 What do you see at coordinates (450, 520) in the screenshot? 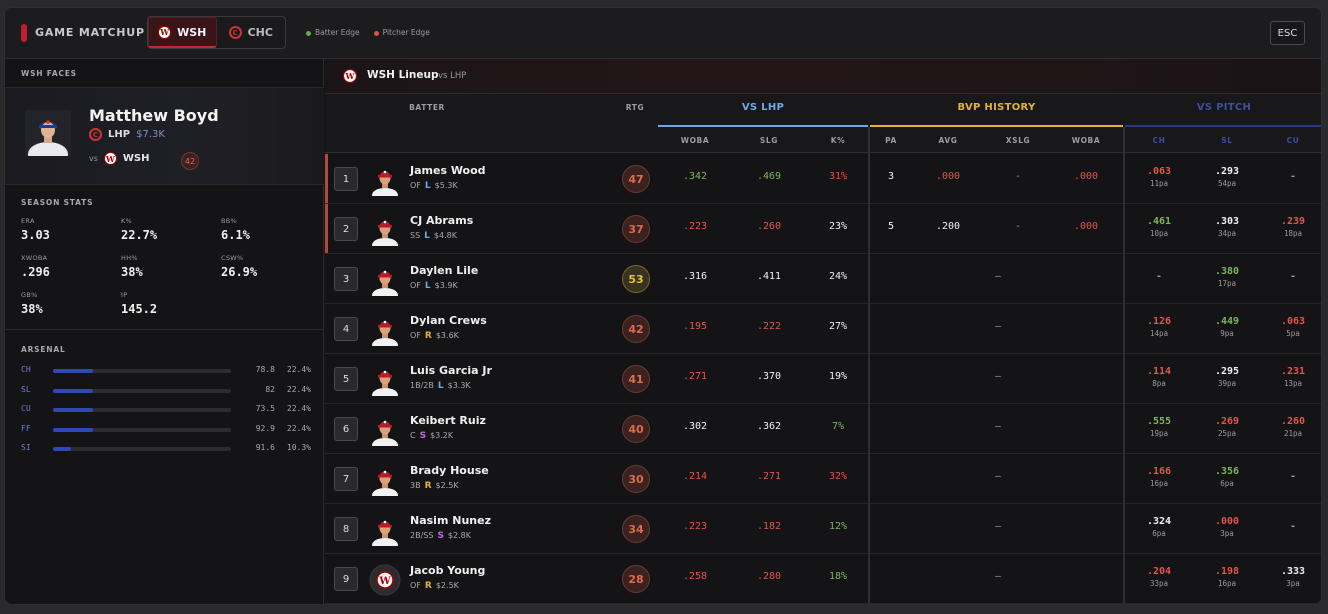
I see `batter-name: Nasim Nunez` at bounding box center [450, 520].